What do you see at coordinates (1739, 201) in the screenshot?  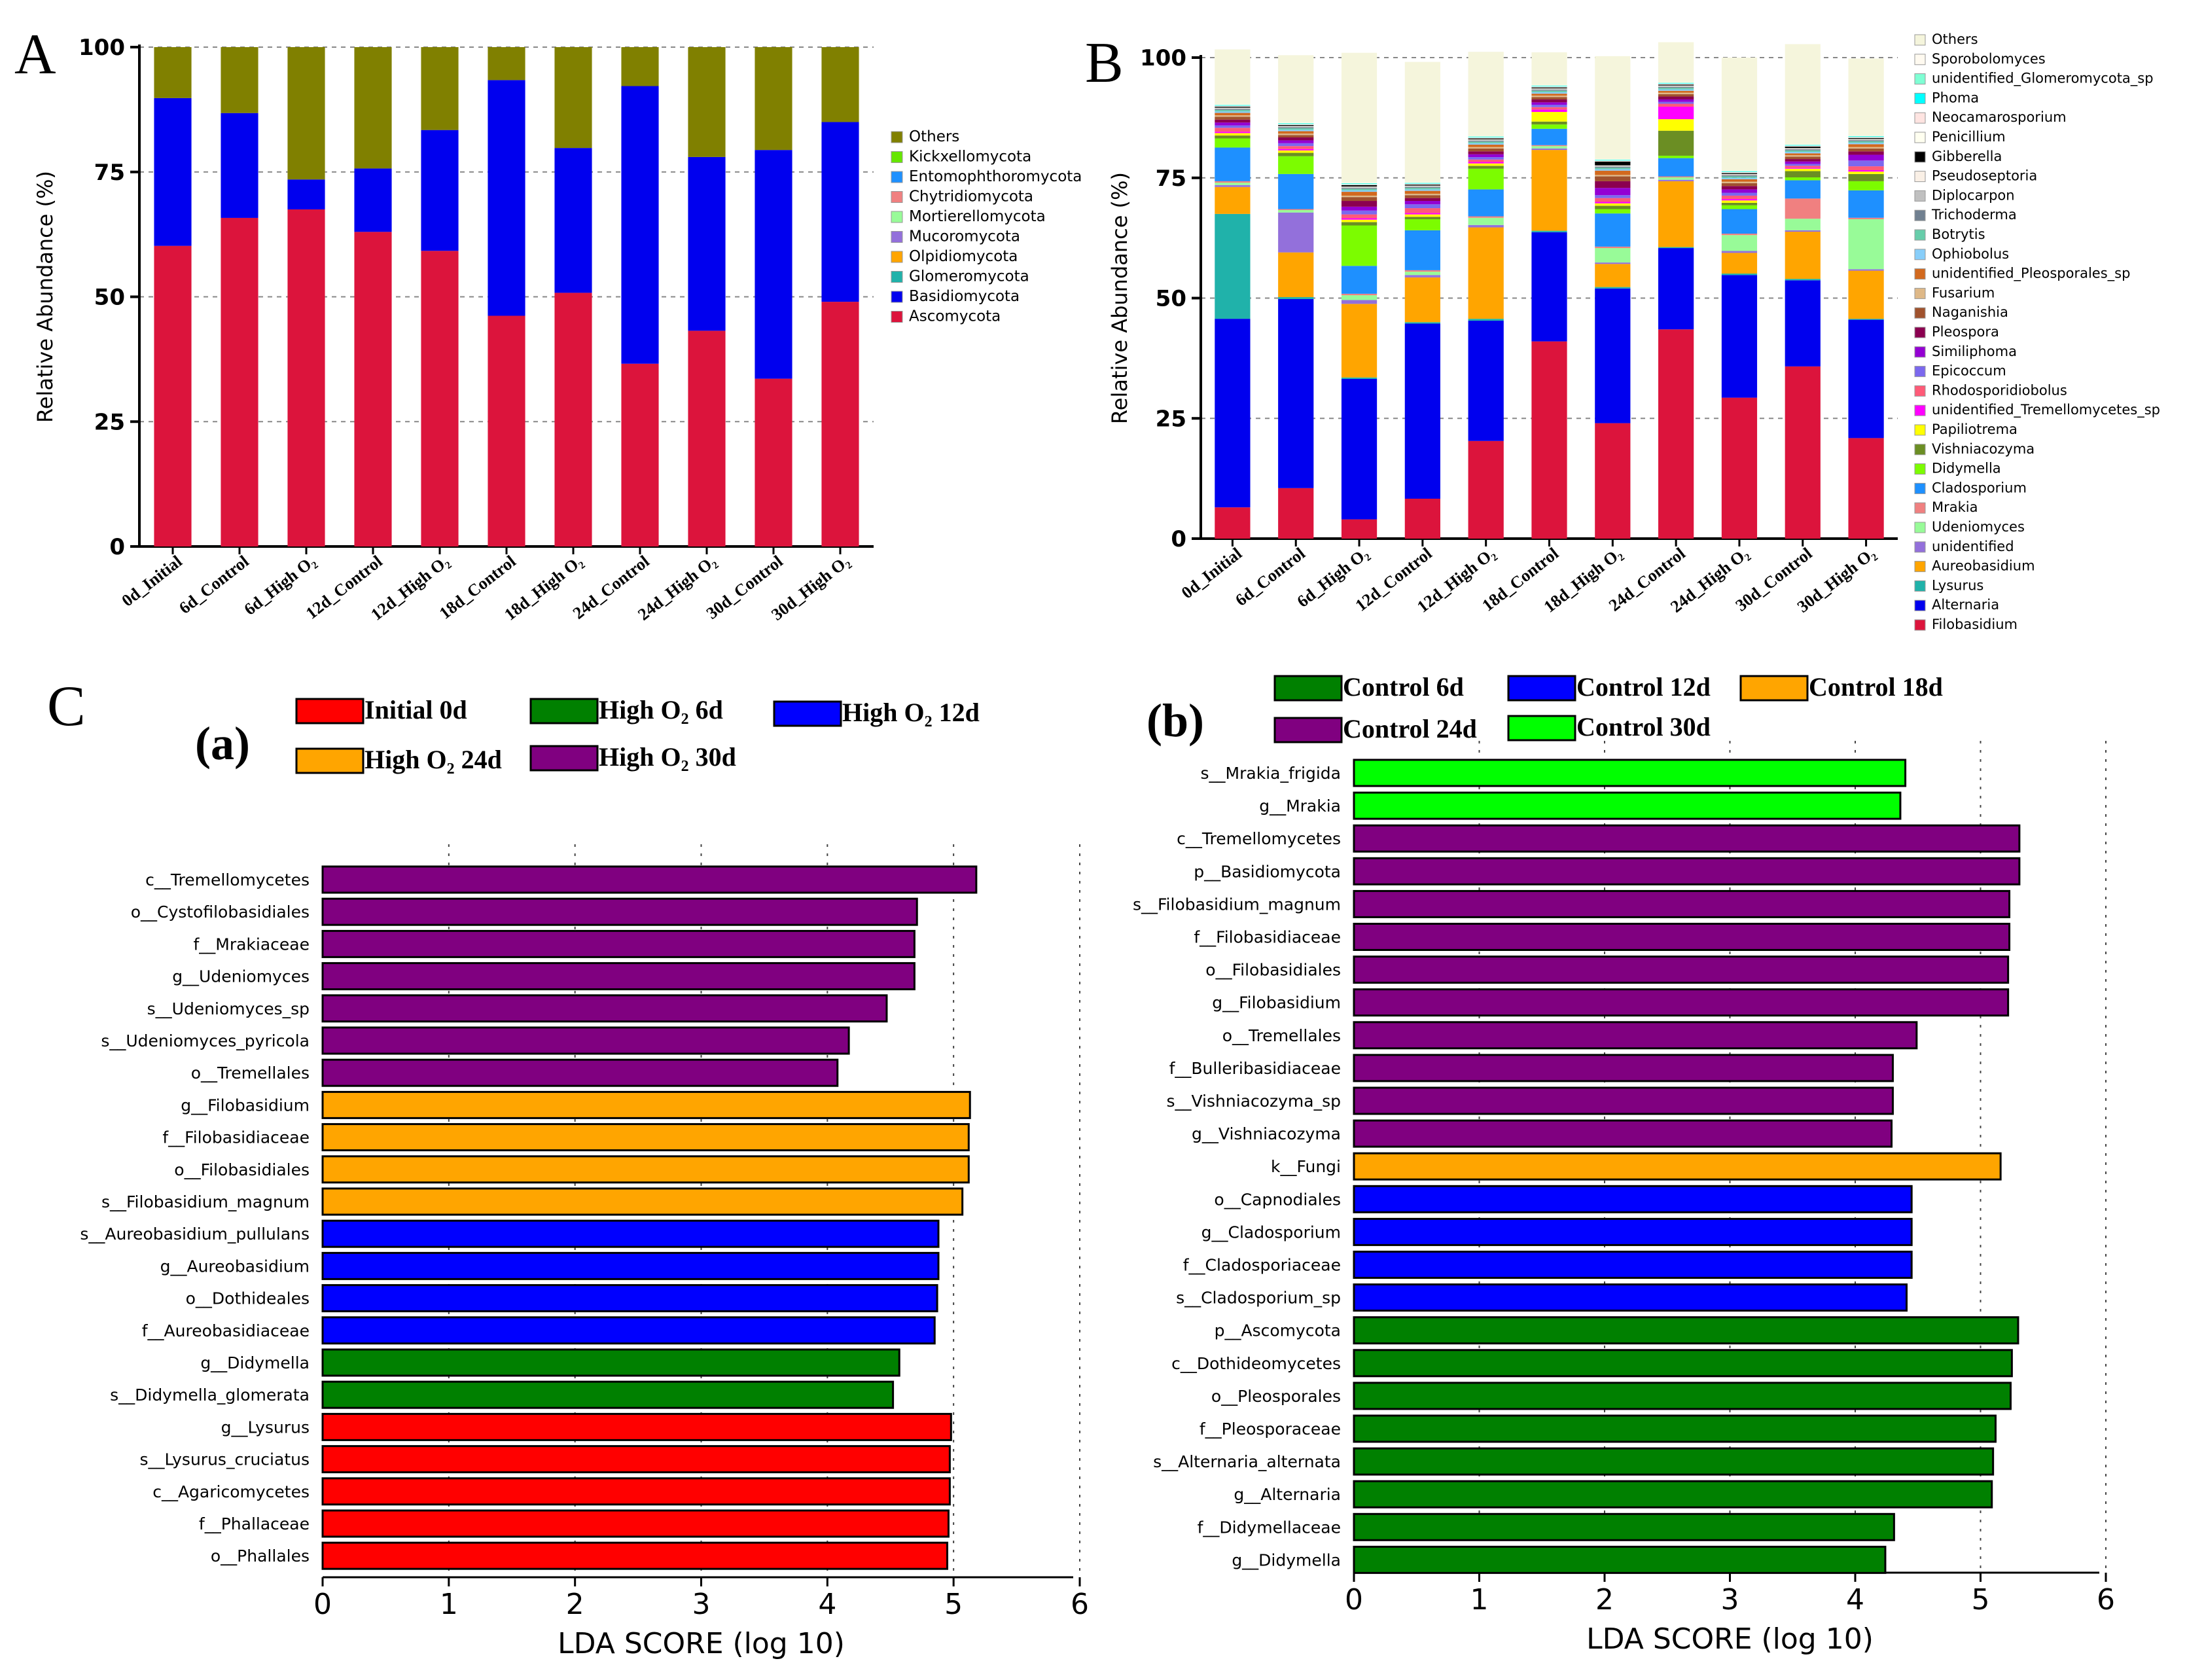 I see `bar-segment-papiliotrema` at bounding box center [1739, 201].